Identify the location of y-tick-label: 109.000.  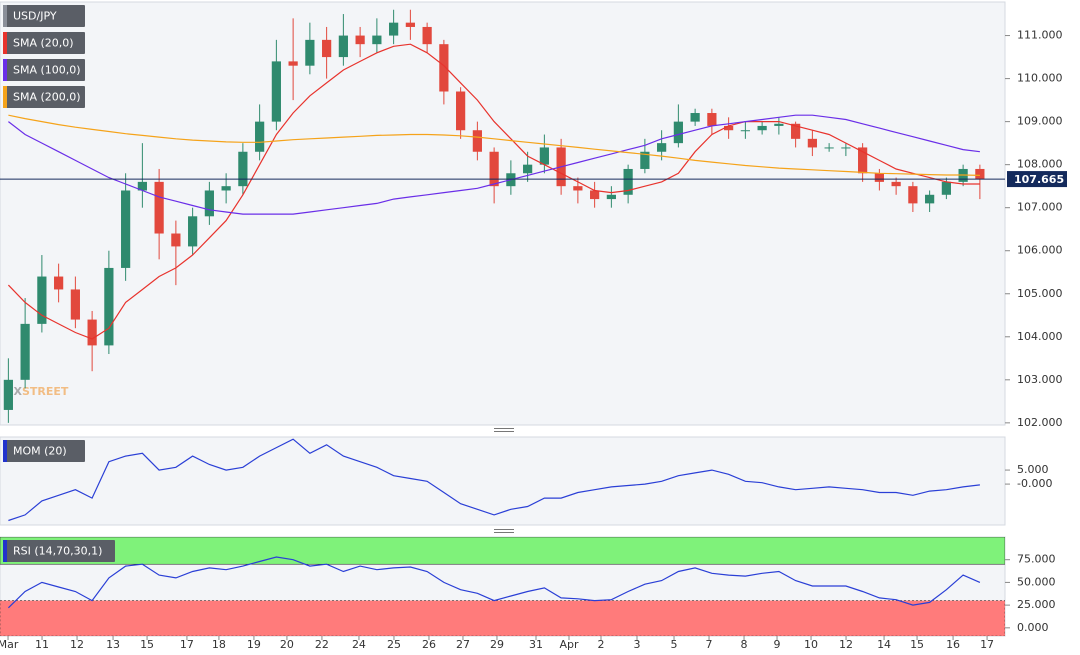
(1040, 121).